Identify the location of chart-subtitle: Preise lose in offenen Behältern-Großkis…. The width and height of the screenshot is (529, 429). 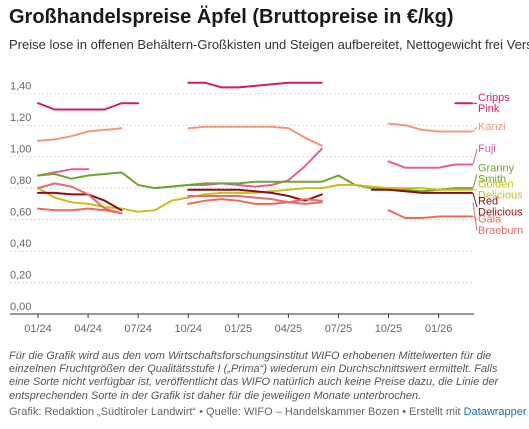
(269, 44).